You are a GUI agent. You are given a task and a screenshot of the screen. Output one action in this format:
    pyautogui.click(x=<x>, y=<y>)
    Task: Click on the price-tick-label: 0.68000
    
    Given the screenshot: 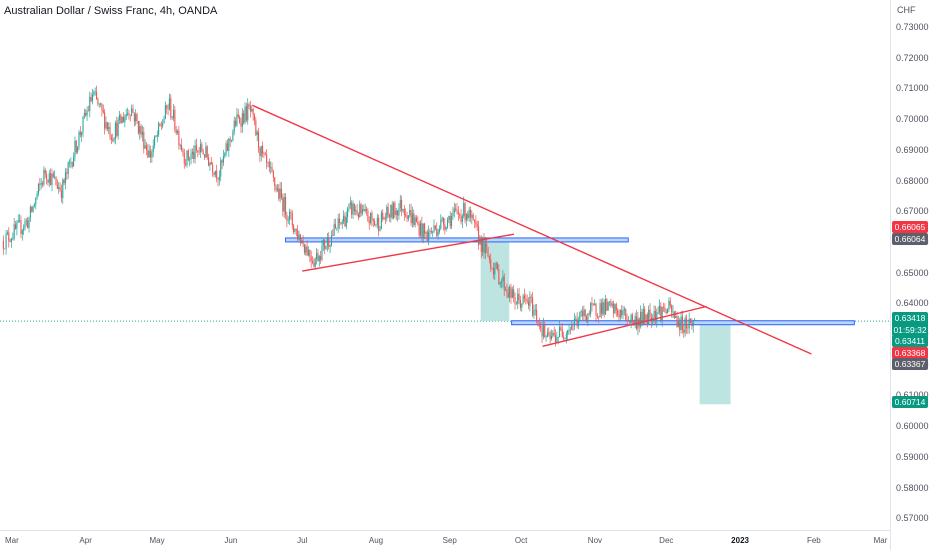 What is the action you would take?
    pyautogui.click(x=912, y=180)
    